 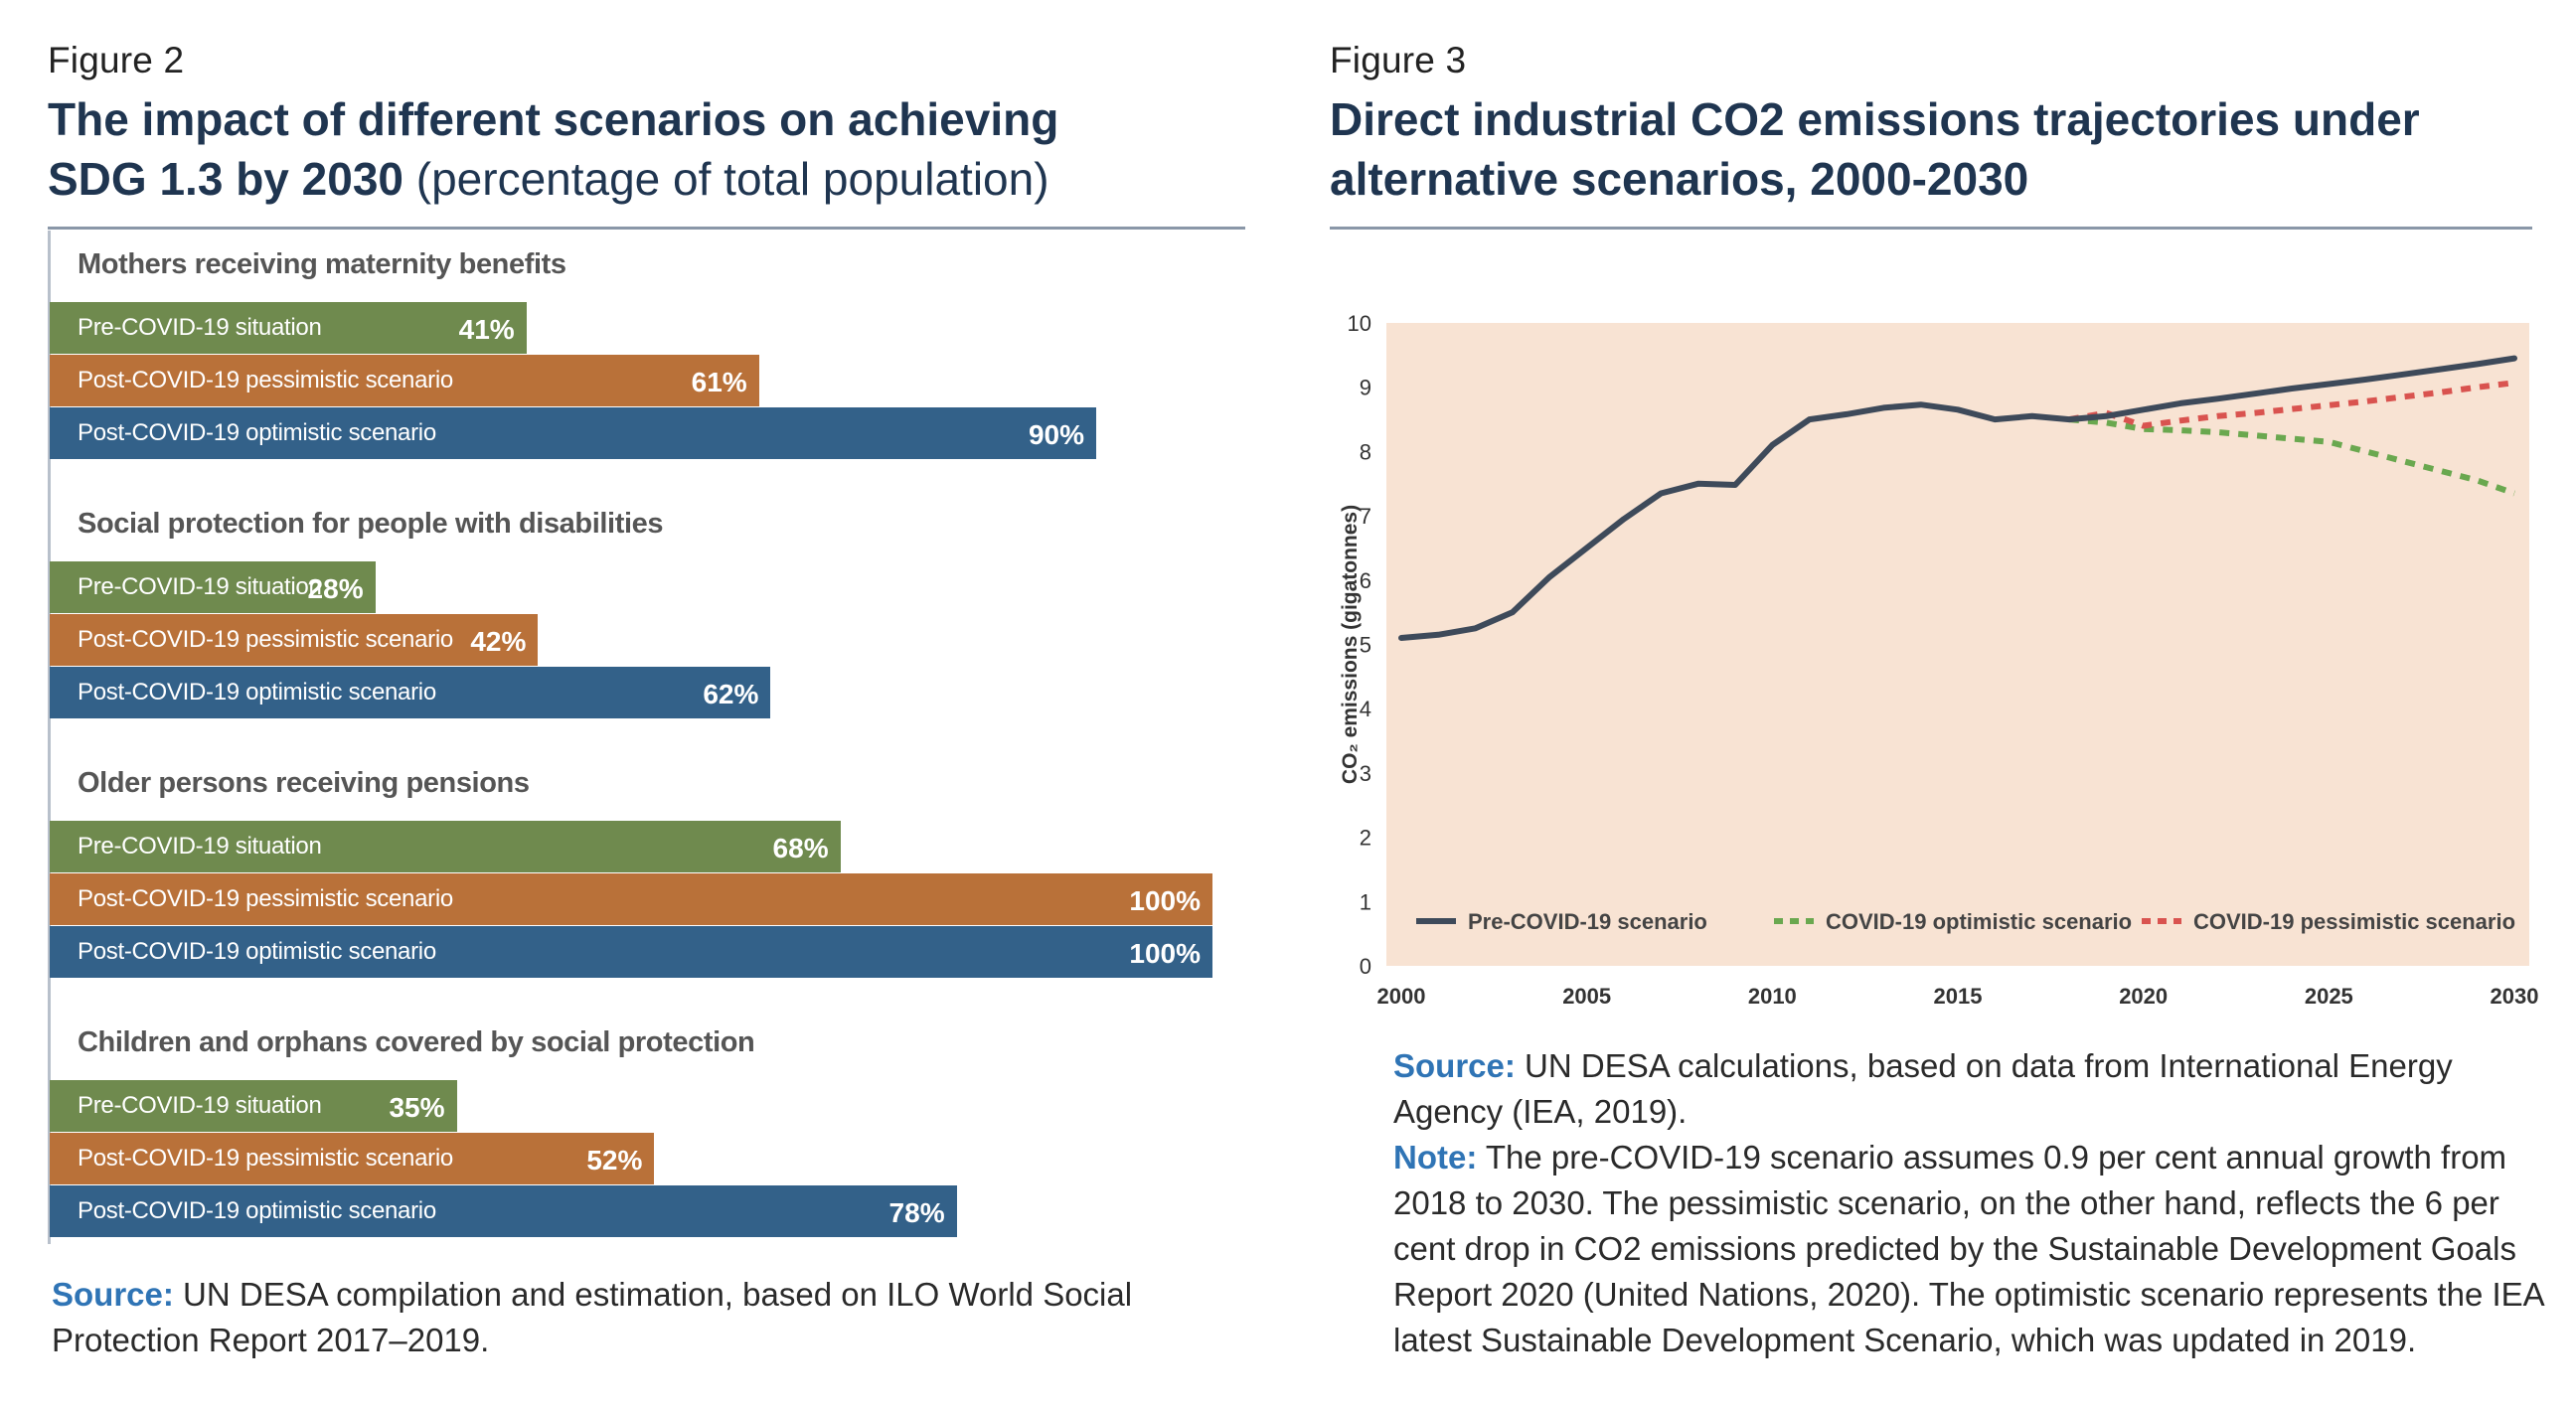 What do you see at coordinates (573, 433) in the screenshot?
I see `bar-optimistic: Post-COVID-19 optimistic scenario 90%` at bounding box center [573, 433].